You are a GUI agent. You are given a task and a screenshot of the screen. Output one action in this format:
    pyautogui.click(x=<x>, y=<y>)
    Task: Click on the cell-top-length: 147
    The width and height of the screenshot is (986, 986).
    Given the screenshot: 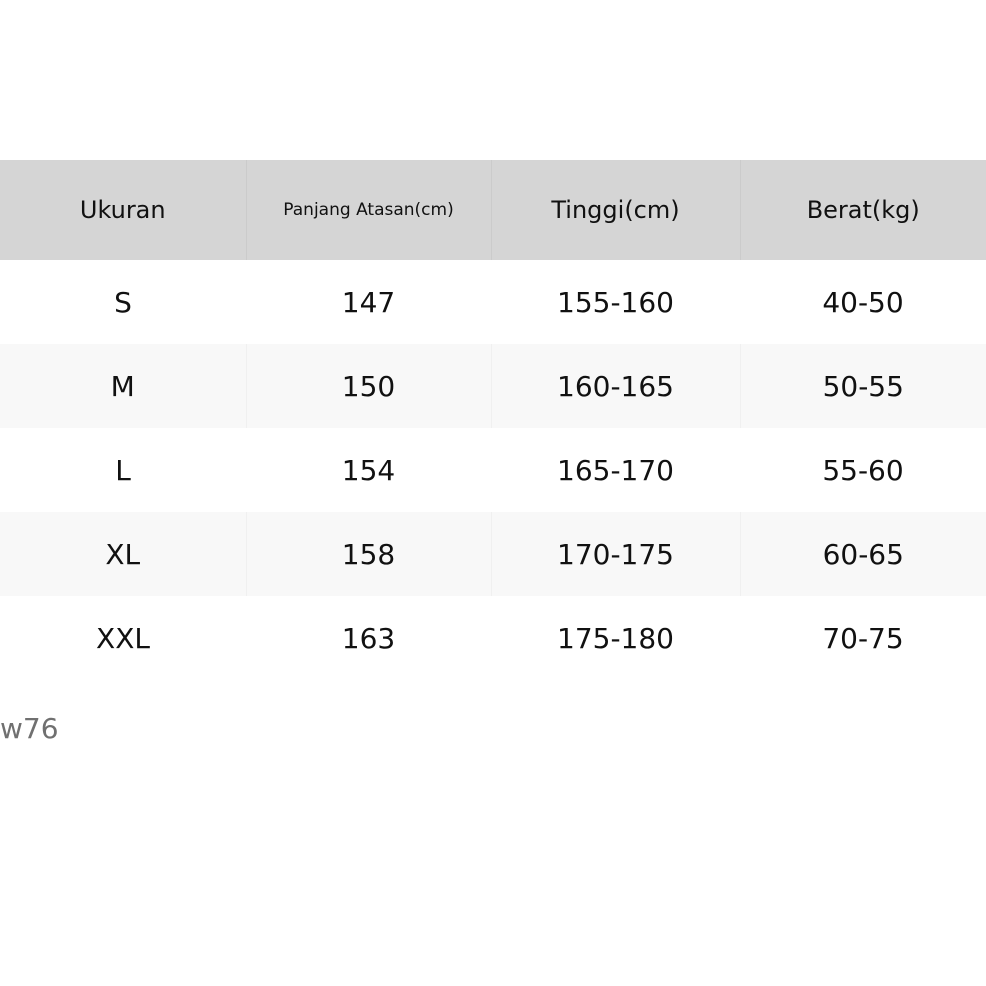 What is the action you would take?
    pyautogui.click(x=368, y=302)
    